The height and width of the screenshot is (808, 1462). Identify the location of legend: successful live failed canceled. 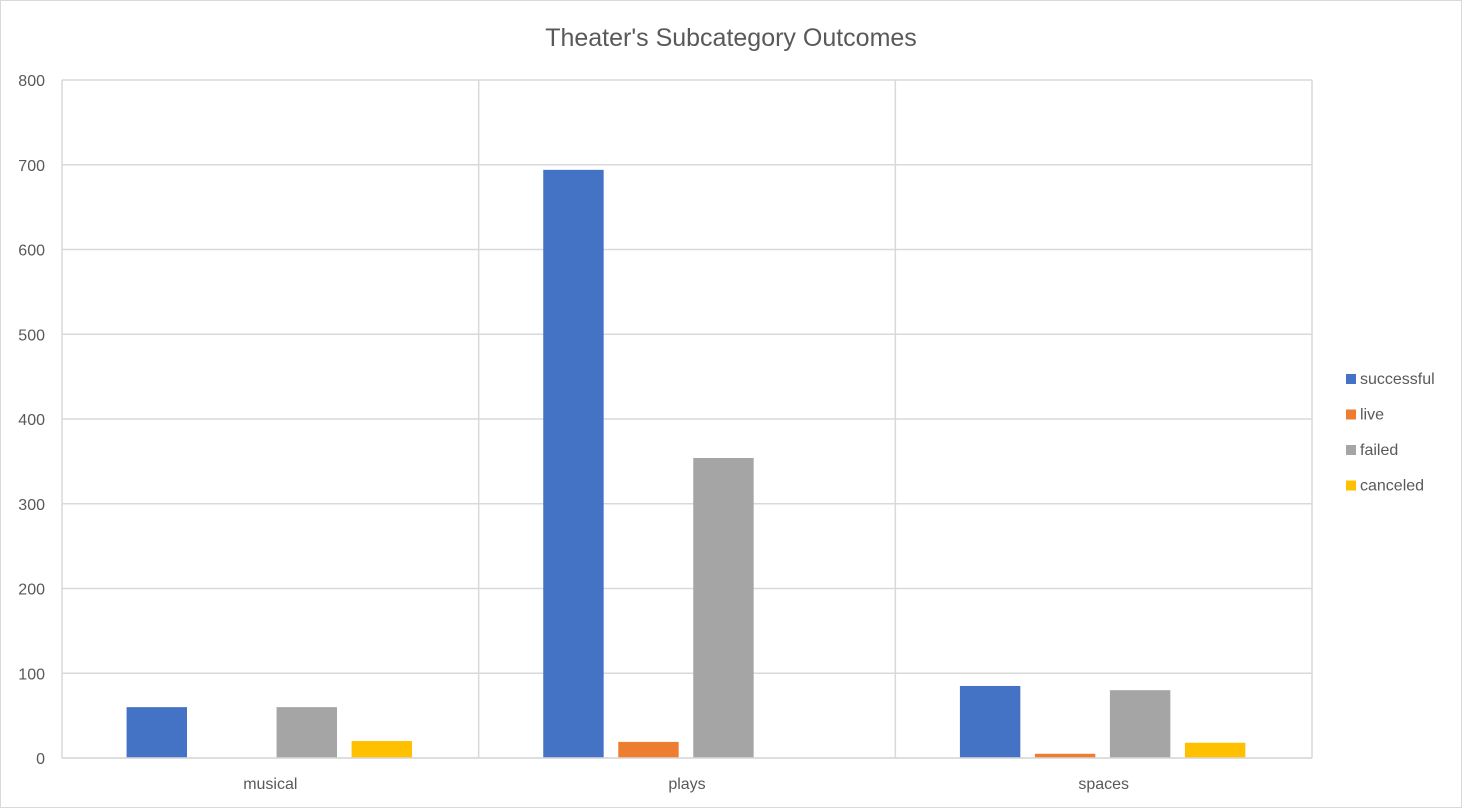
(1390, 433).